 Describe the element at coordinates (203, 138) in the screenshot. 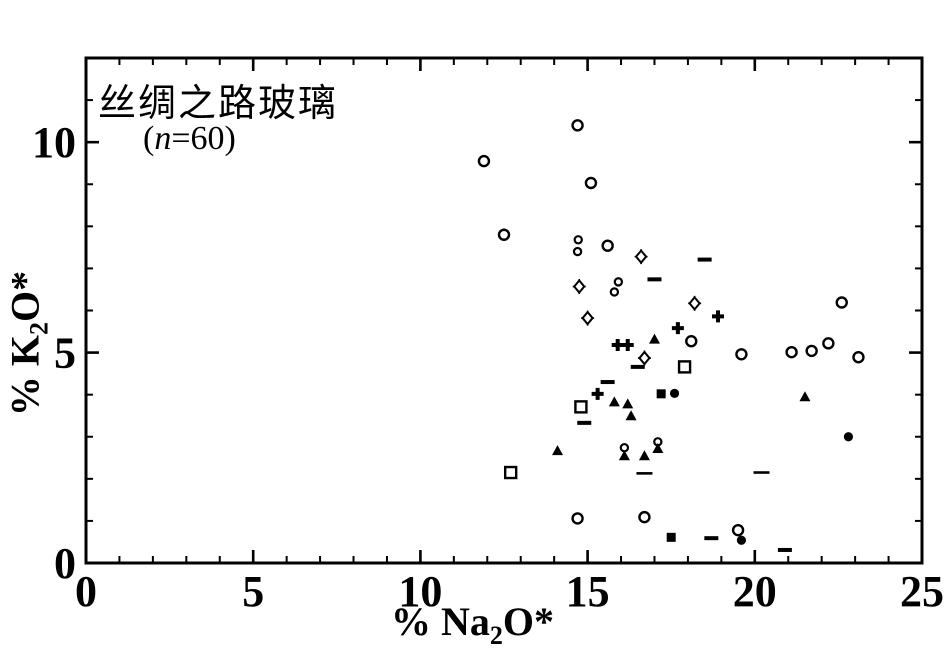

I see `count-rest: =60)` at that location.